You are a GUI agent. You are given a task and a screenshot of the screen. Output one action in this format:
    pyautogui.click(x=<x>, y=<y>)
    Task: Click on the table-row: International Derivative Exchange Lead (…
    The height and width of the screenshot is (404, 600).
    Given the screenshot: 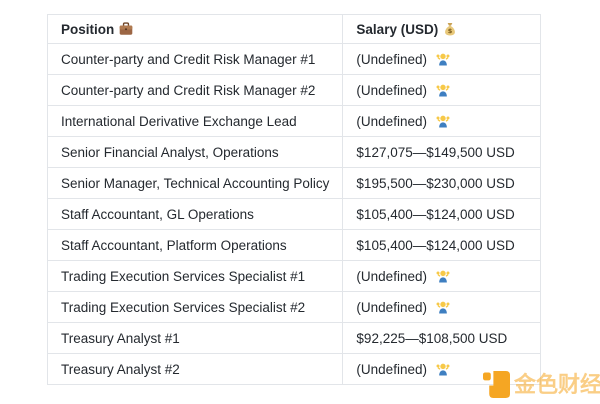 What is the action you would take?
    pyautogui.click(x=293, y=121)
    